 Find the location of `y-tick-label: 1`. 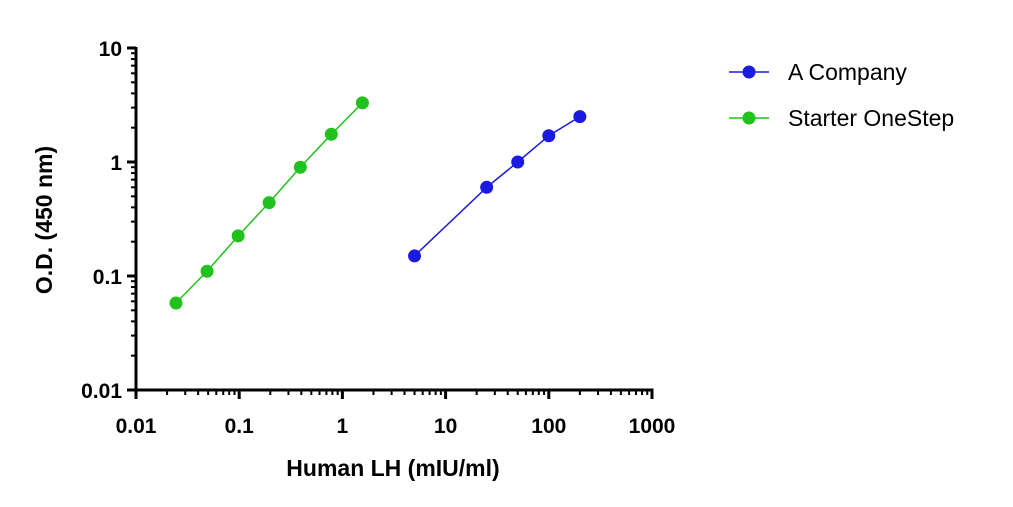

y-tick-label: 1 is located at coordinates (116, 163).